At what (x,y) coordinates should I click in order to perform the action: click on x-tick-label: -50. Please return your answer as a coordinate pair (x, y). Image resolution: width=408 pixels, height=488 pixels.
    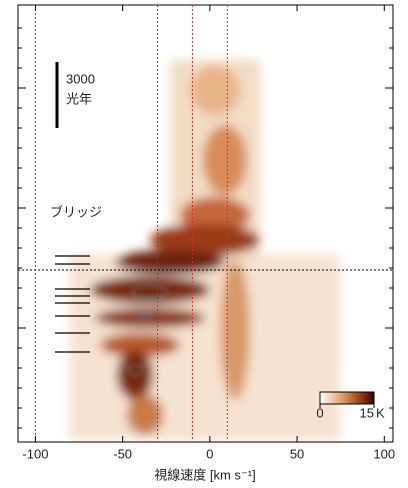
    Looking at the image, I should click on (122, 453).